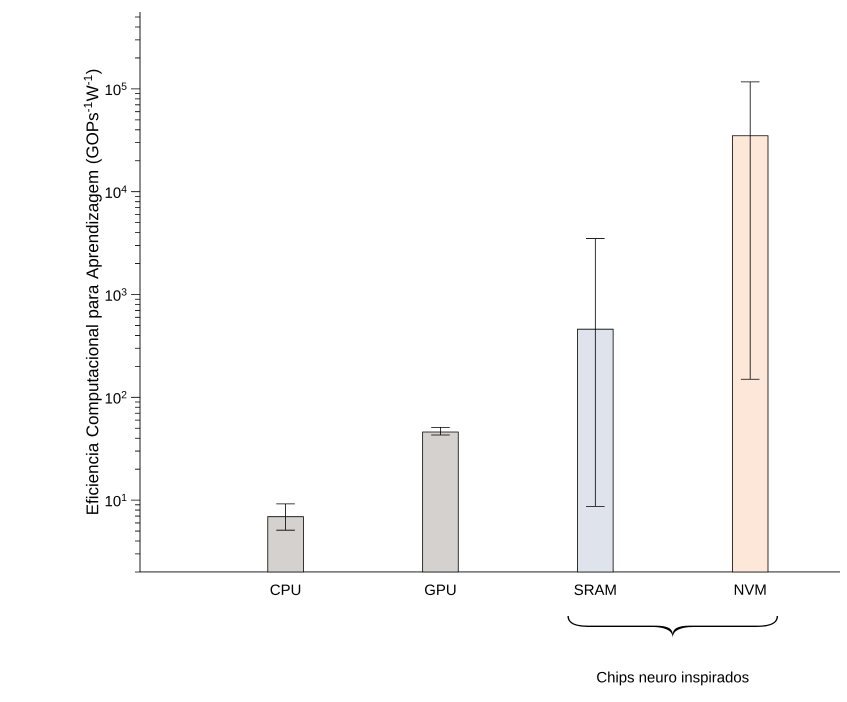  I want to click on y-tick-label: 10$^{2}$, so click(116, 397).